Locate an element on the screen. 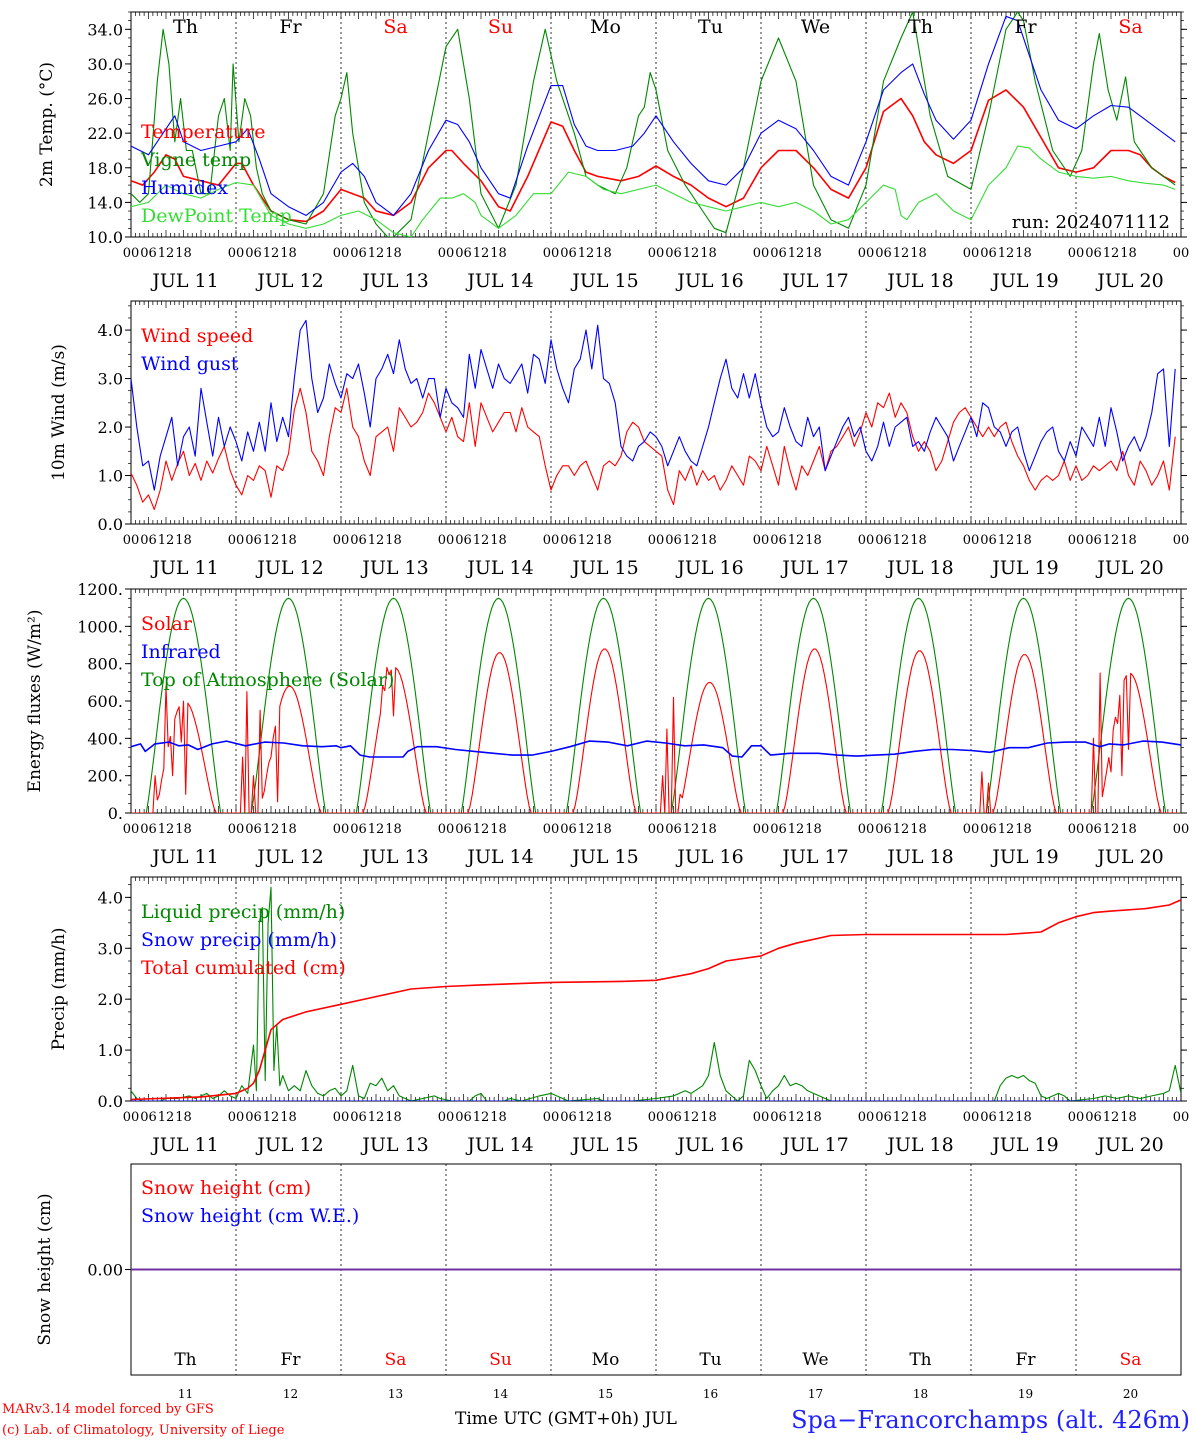 This screenshot has height=1444, width=1194. day-number-label: 14 is located at coordinates (501, 1394).